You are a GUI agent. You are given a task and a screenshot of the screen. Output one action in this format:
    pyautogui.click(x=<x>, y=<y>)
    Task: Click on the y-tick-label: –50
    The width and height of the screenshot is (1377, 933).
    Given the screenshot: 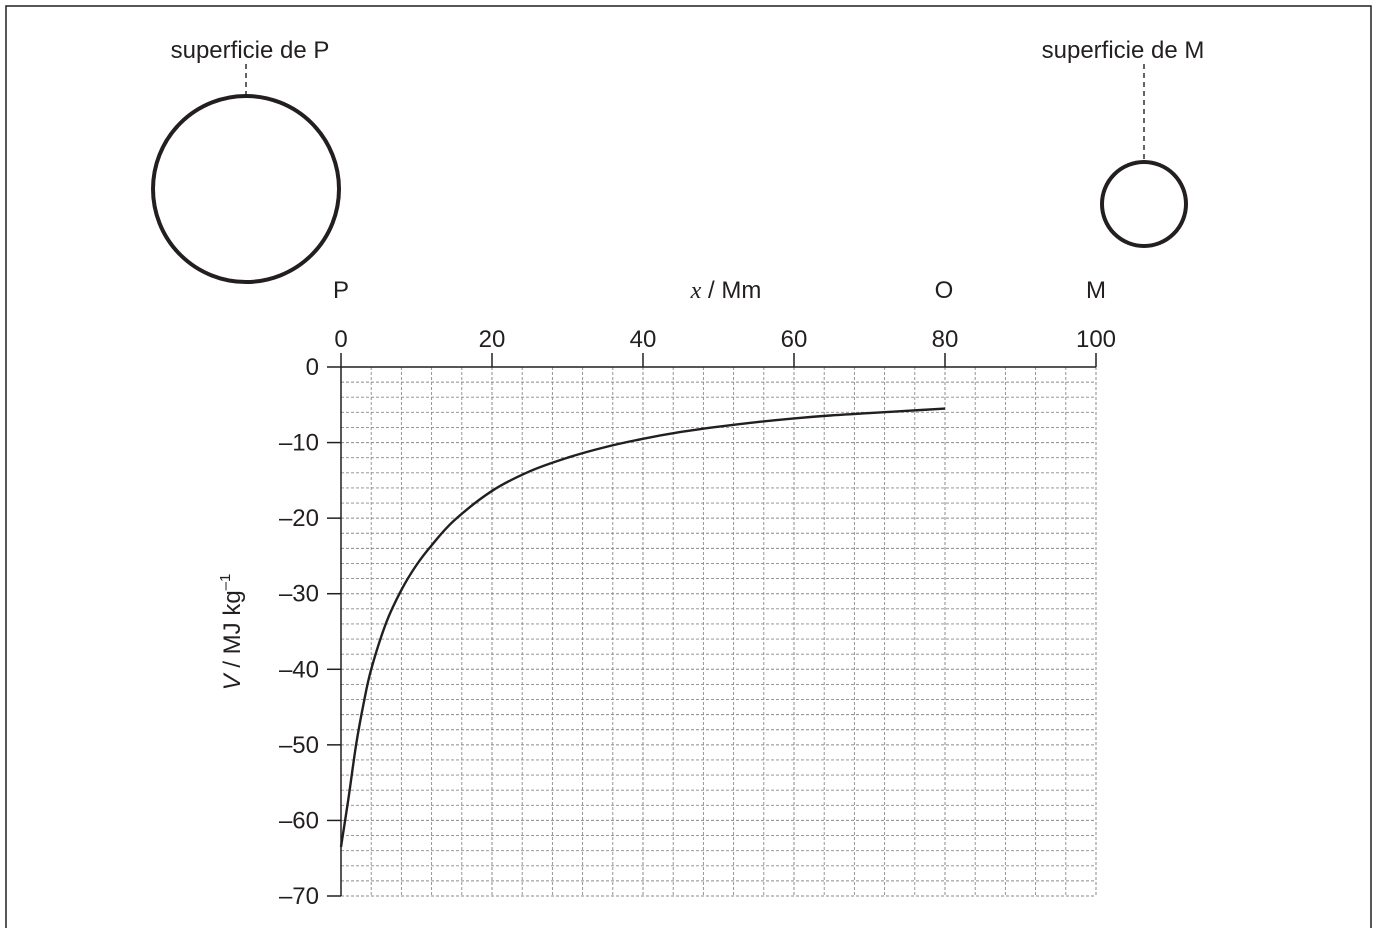 What is the action you would take?
    pyautogui.click(x=299, y=745)
    